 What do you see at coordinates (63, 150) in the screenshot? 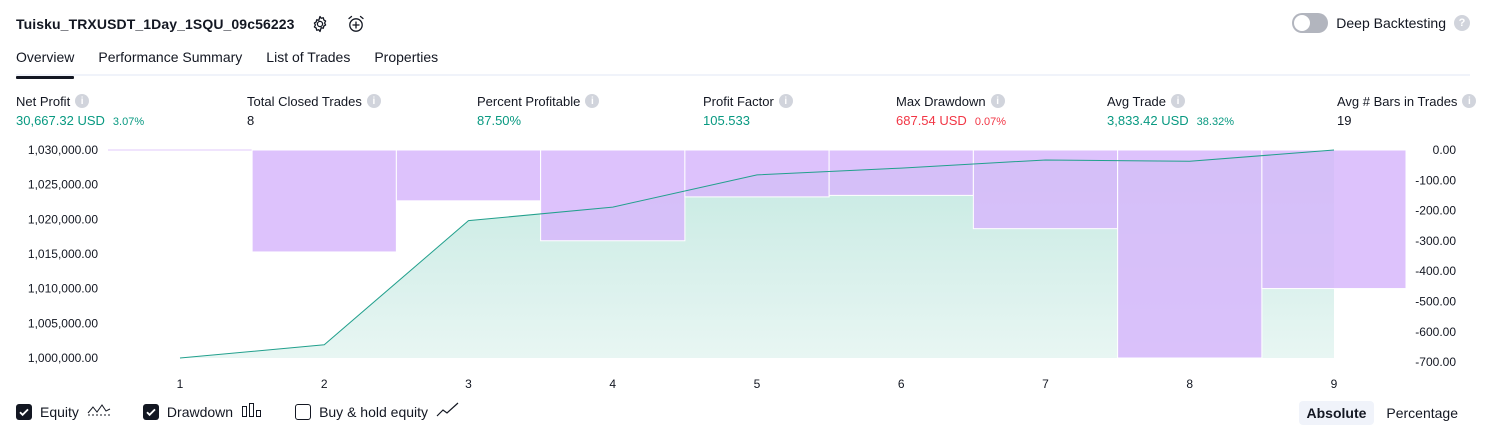
I see `left-axis-tick-label: 1,030,000.00` at bounding box center [63, 150].